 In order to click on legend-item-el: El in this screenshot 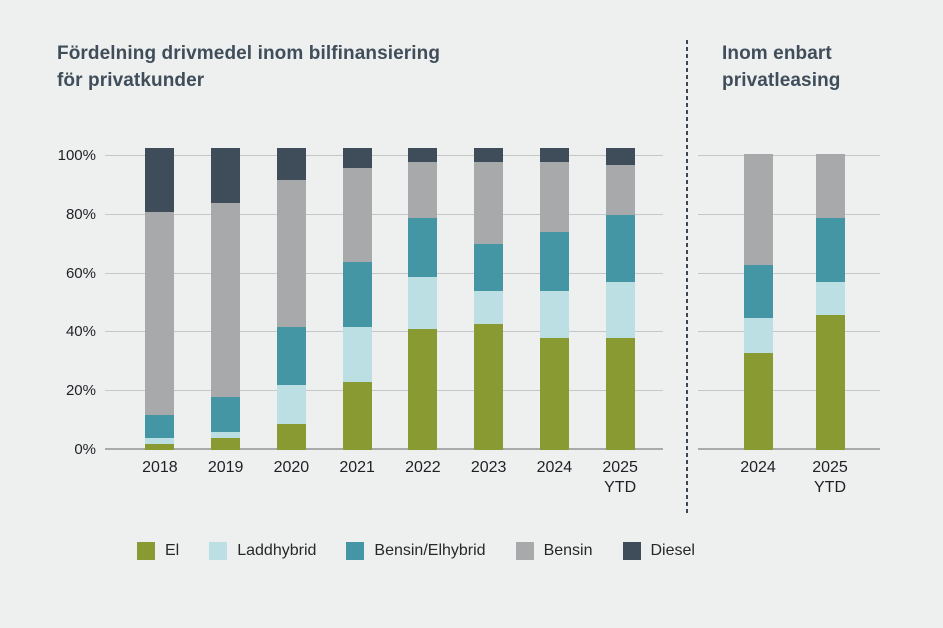, I will do `click(158, 551)`.